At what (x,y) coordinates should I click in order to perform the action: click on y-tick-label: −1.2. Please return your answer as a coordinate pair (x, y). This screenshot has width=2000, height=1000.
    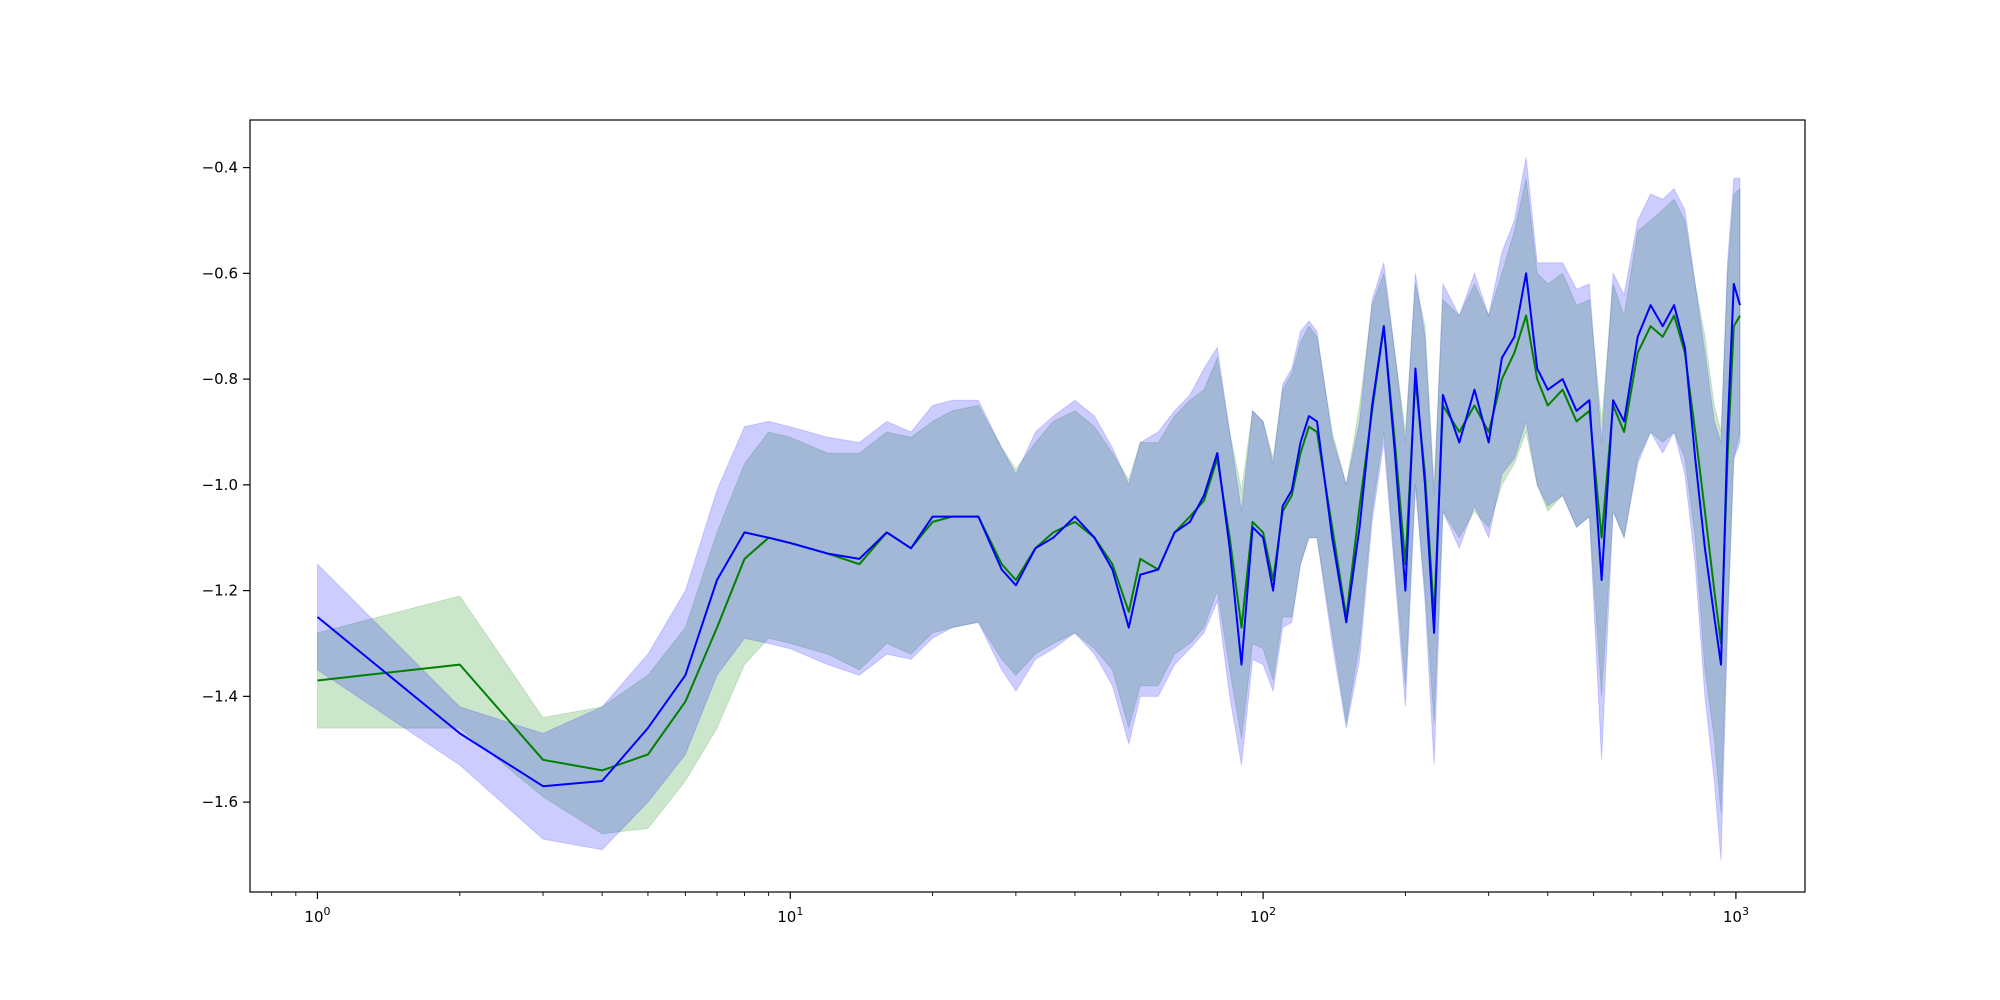
    Looking at the image, I should click on (220, 591).